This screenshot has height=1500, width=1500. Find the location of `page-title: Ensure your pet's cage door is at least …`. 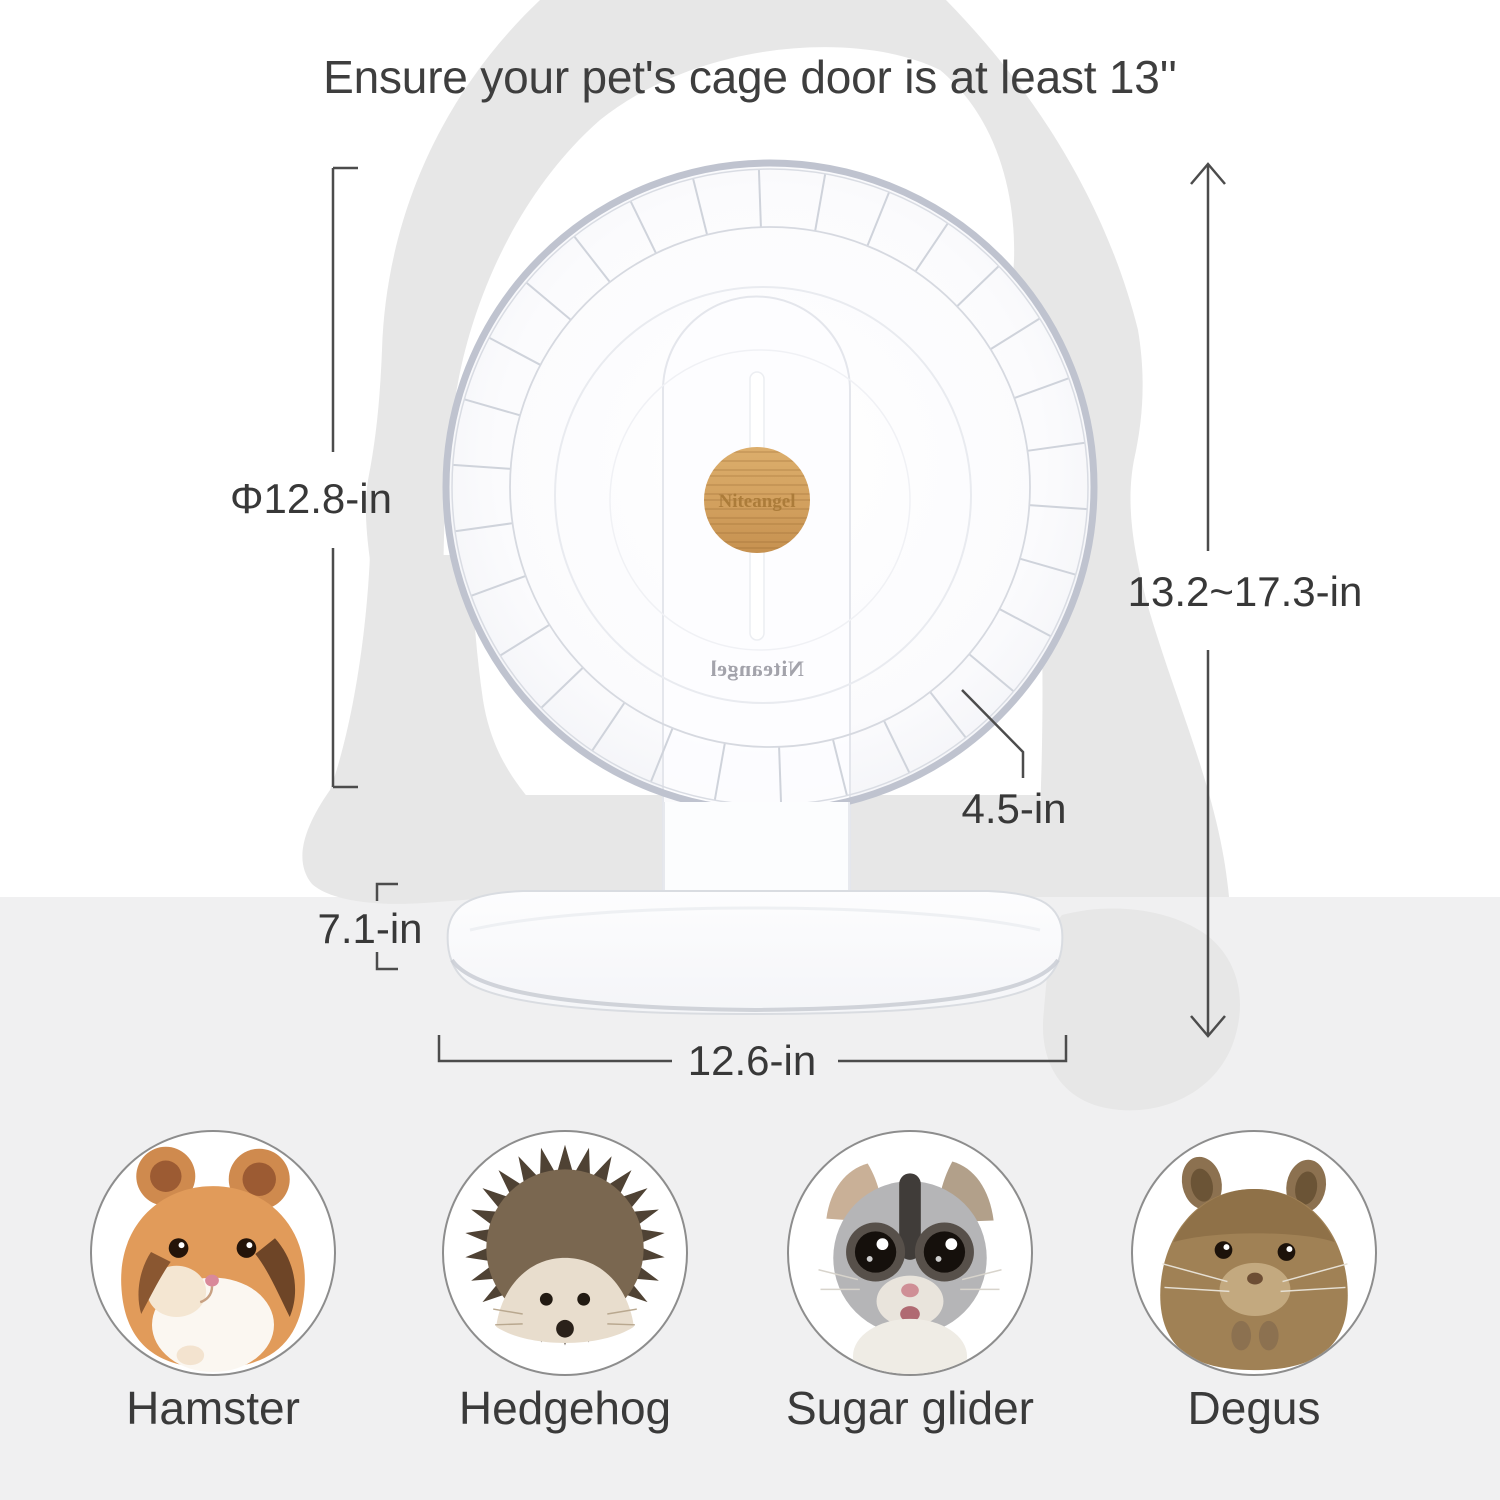

page-title: Ensure your pet's cage door is at least … is located at coordinates (750, 77).